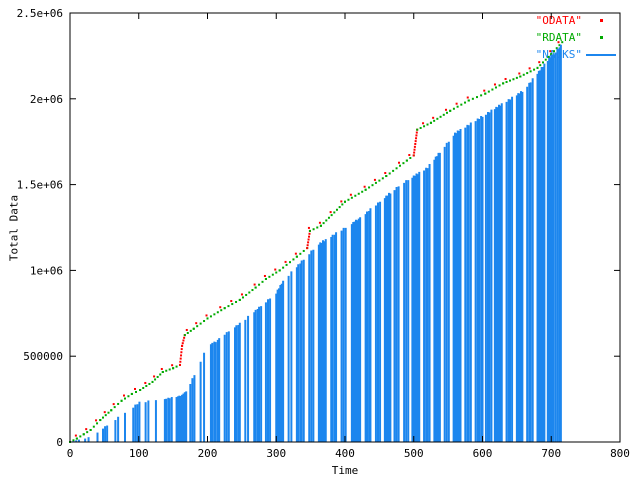 The width and height of the screenshot is (640, 480). Describe the element at coordinates (40, 185) in the screenshot. I see `y-tick-label: 1.5e+06` at that location.